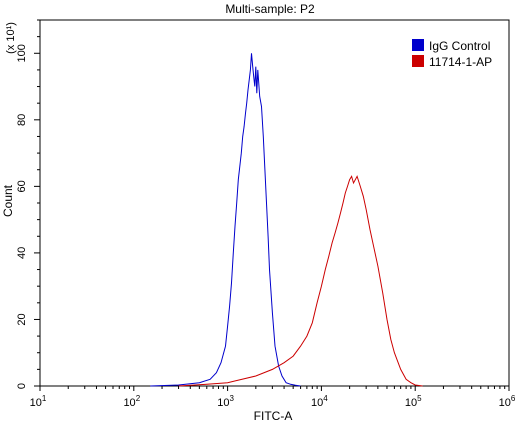  Describe the element at coordinates (319, 401) in the screenshot. I see `x-tick-label: 10⁴` at that location.